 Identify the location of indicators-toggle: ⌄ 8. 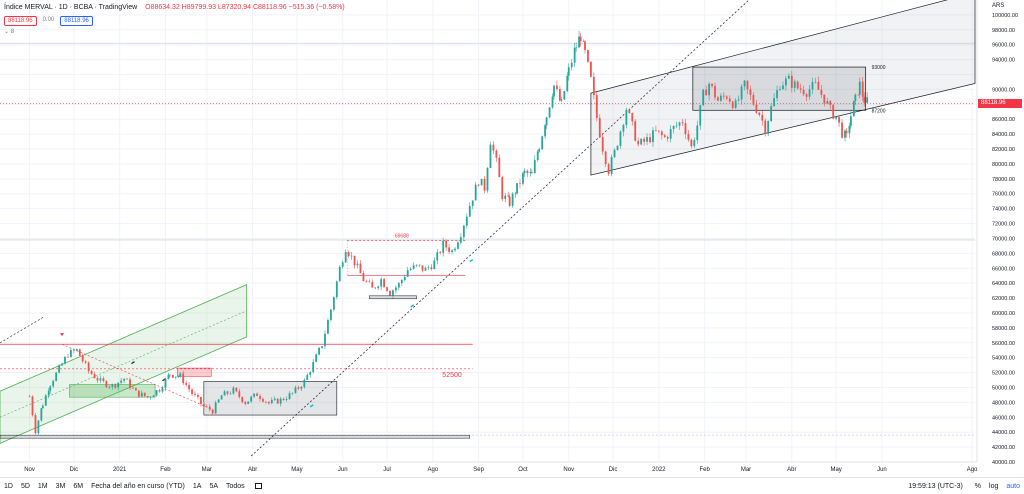
(9, 31).